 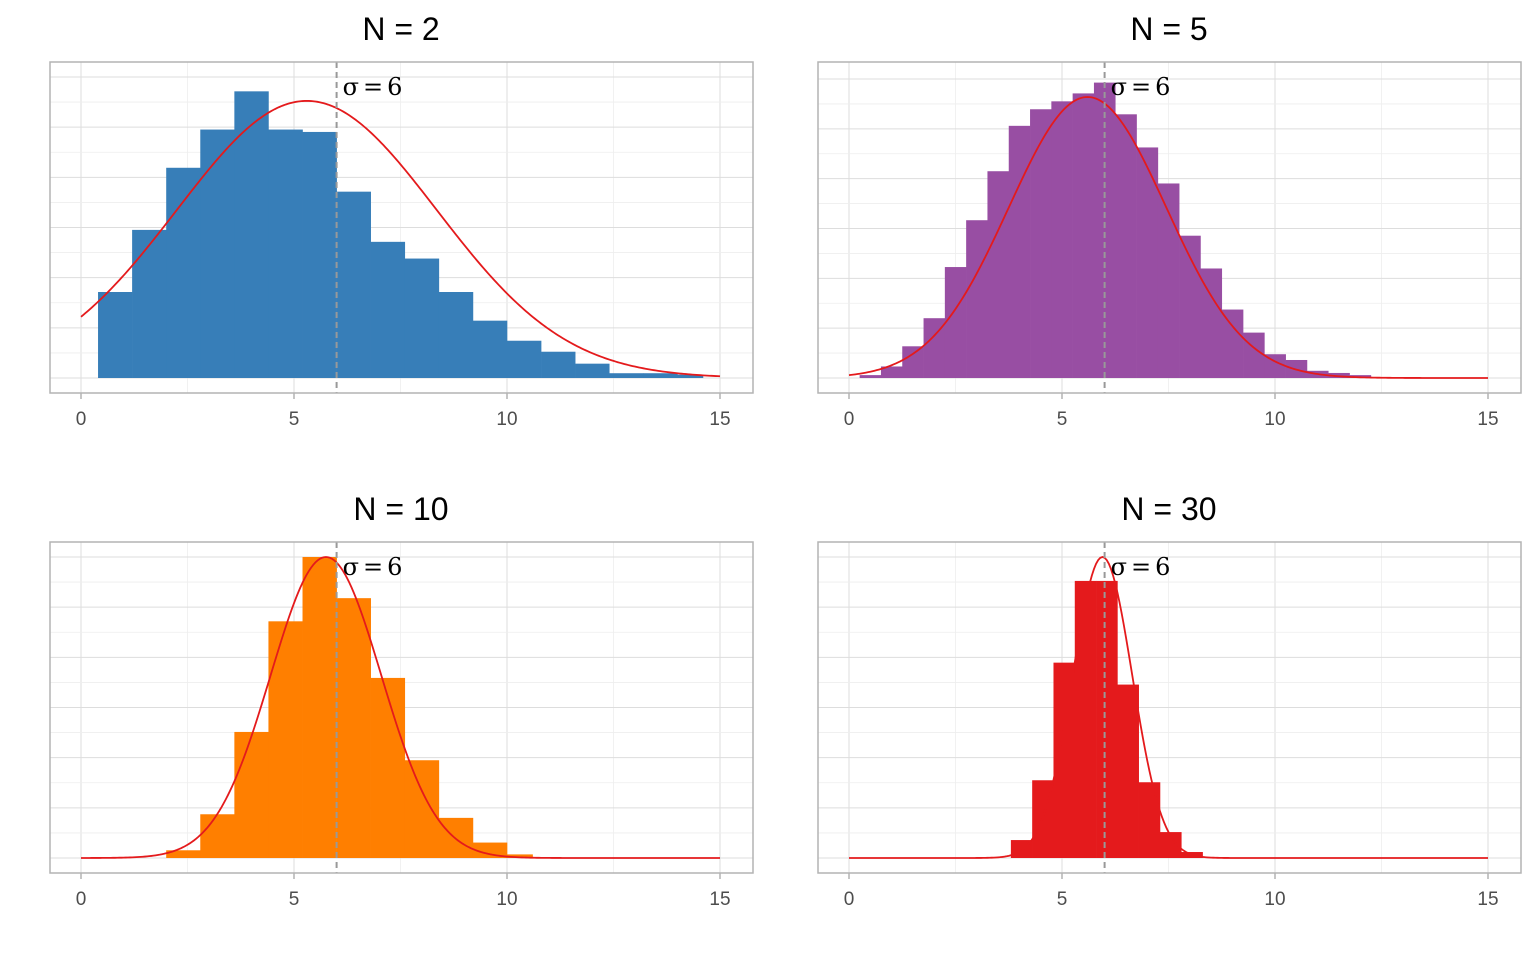 I want to click on panel-title: N = 5, so click(x=1168, y=29).